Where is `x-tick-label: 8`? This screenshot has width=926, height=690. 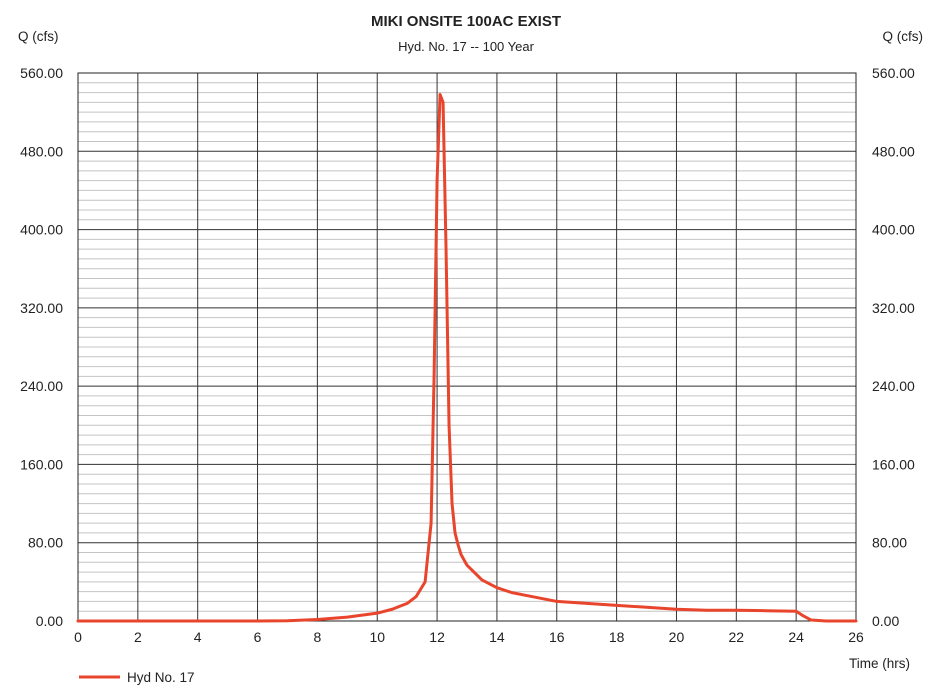
x-tick-label: 8 is located at coordinates (317, 637).